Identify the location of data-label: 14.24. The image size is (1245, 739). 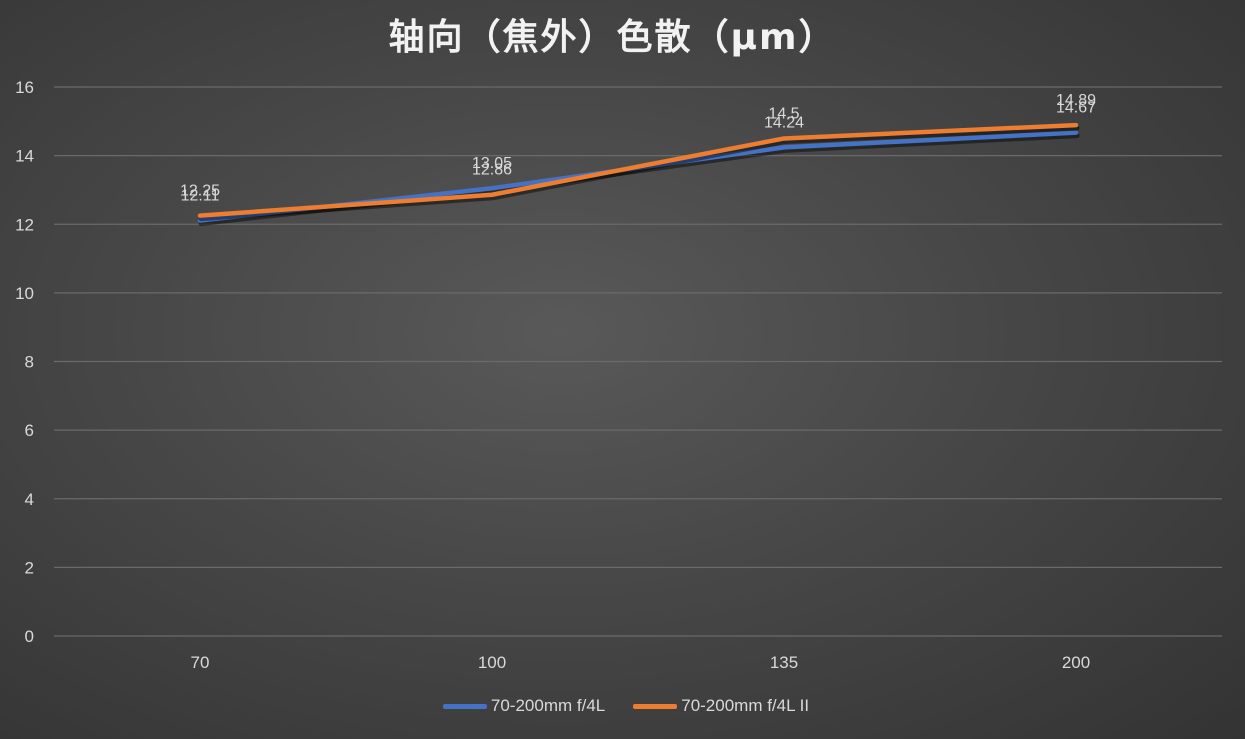
(784, 122).